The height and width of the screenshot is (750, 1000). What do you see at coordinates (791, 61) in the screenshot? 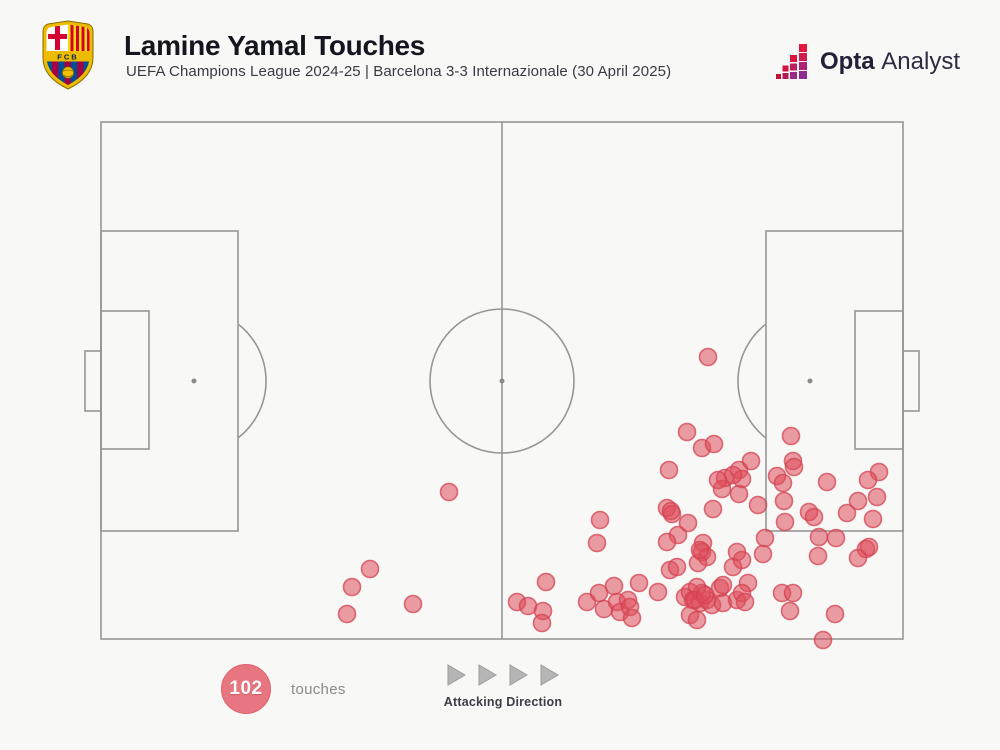
I see `opta-squares-icon` at bounding box center [791, 61].